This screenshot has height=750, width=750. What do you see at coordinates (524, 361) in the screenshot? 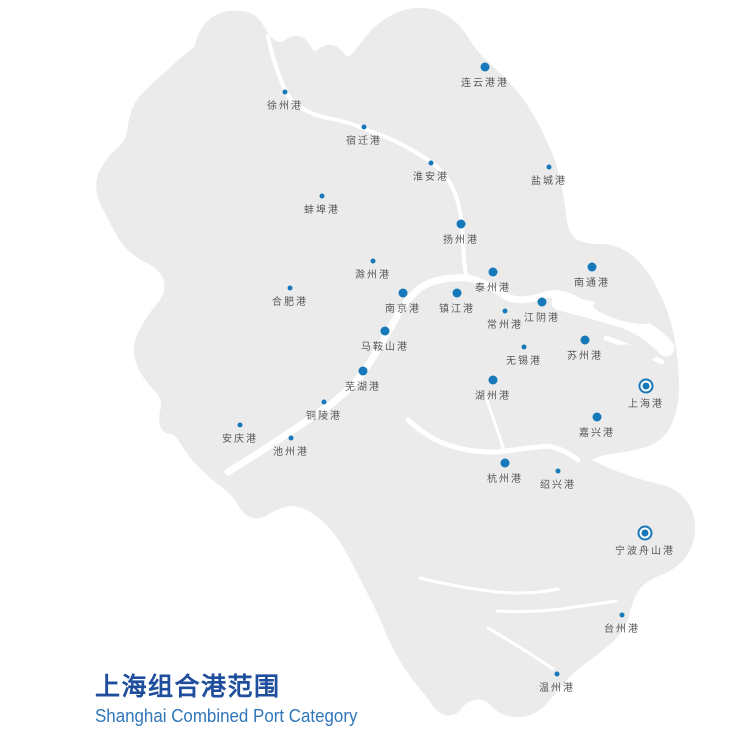
I see `port-label: 无锡港` at bounding box center [524, 361].